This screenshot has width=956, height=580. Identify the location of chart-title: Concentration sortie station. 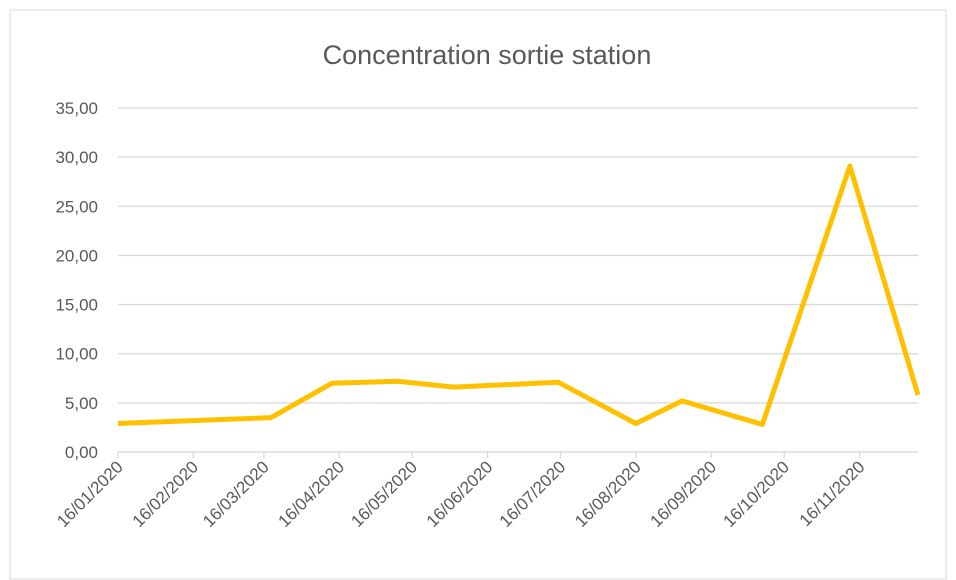
(487, 55).